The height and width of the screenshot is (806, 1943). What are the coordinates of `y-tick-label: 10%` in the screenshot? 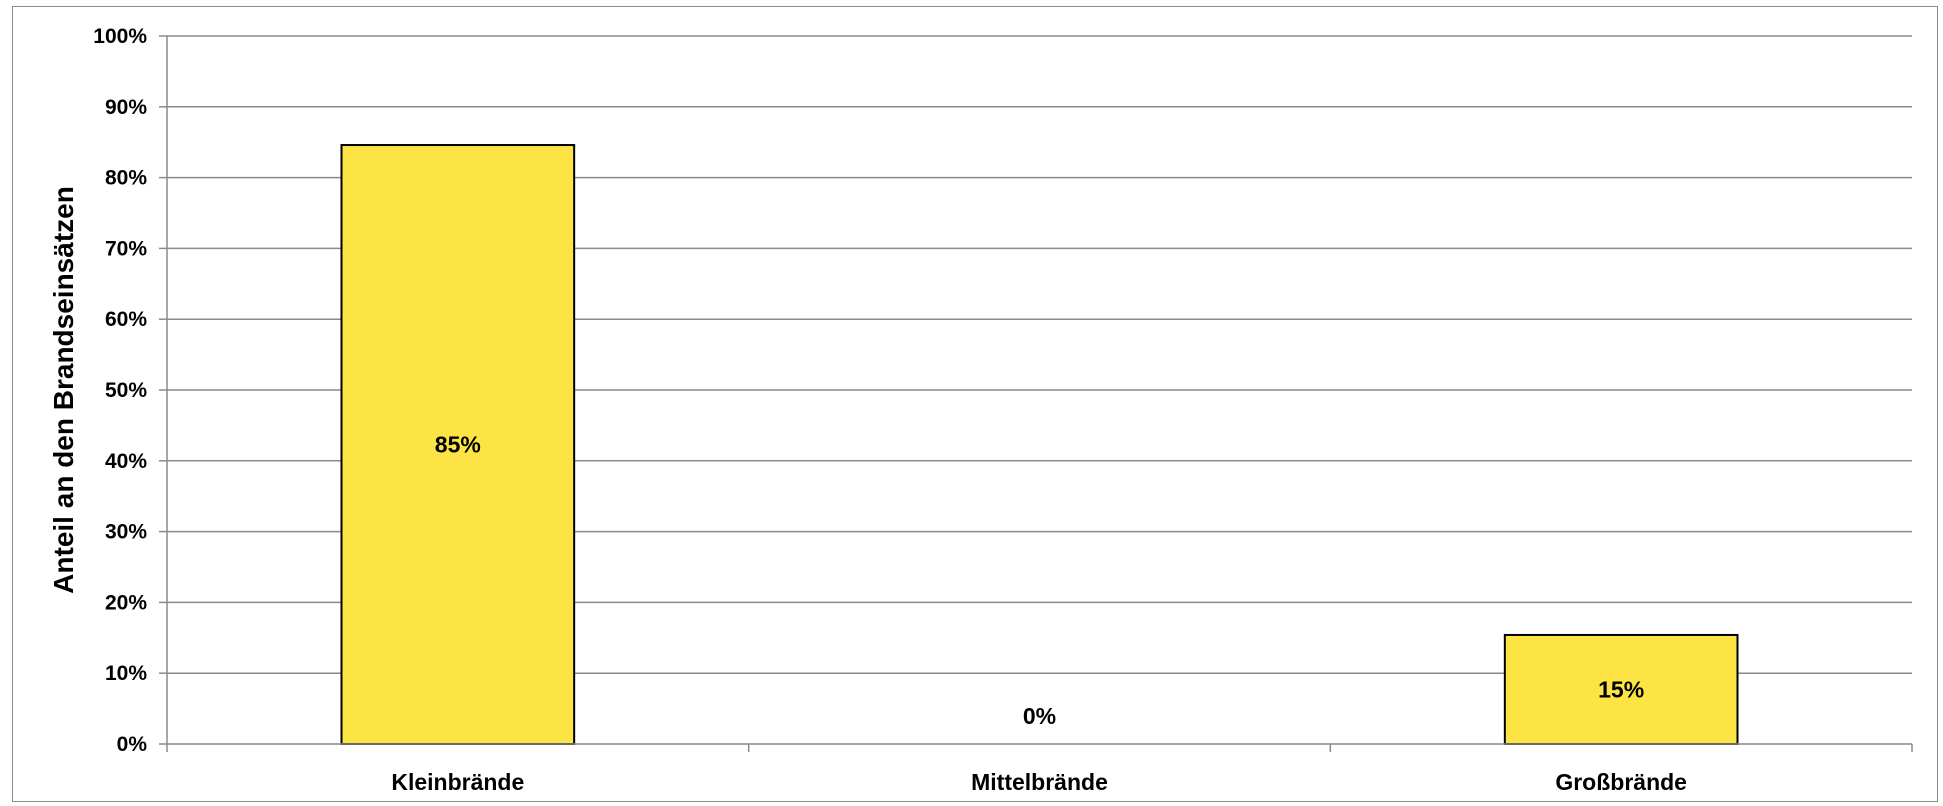 It's located at (126, 673).